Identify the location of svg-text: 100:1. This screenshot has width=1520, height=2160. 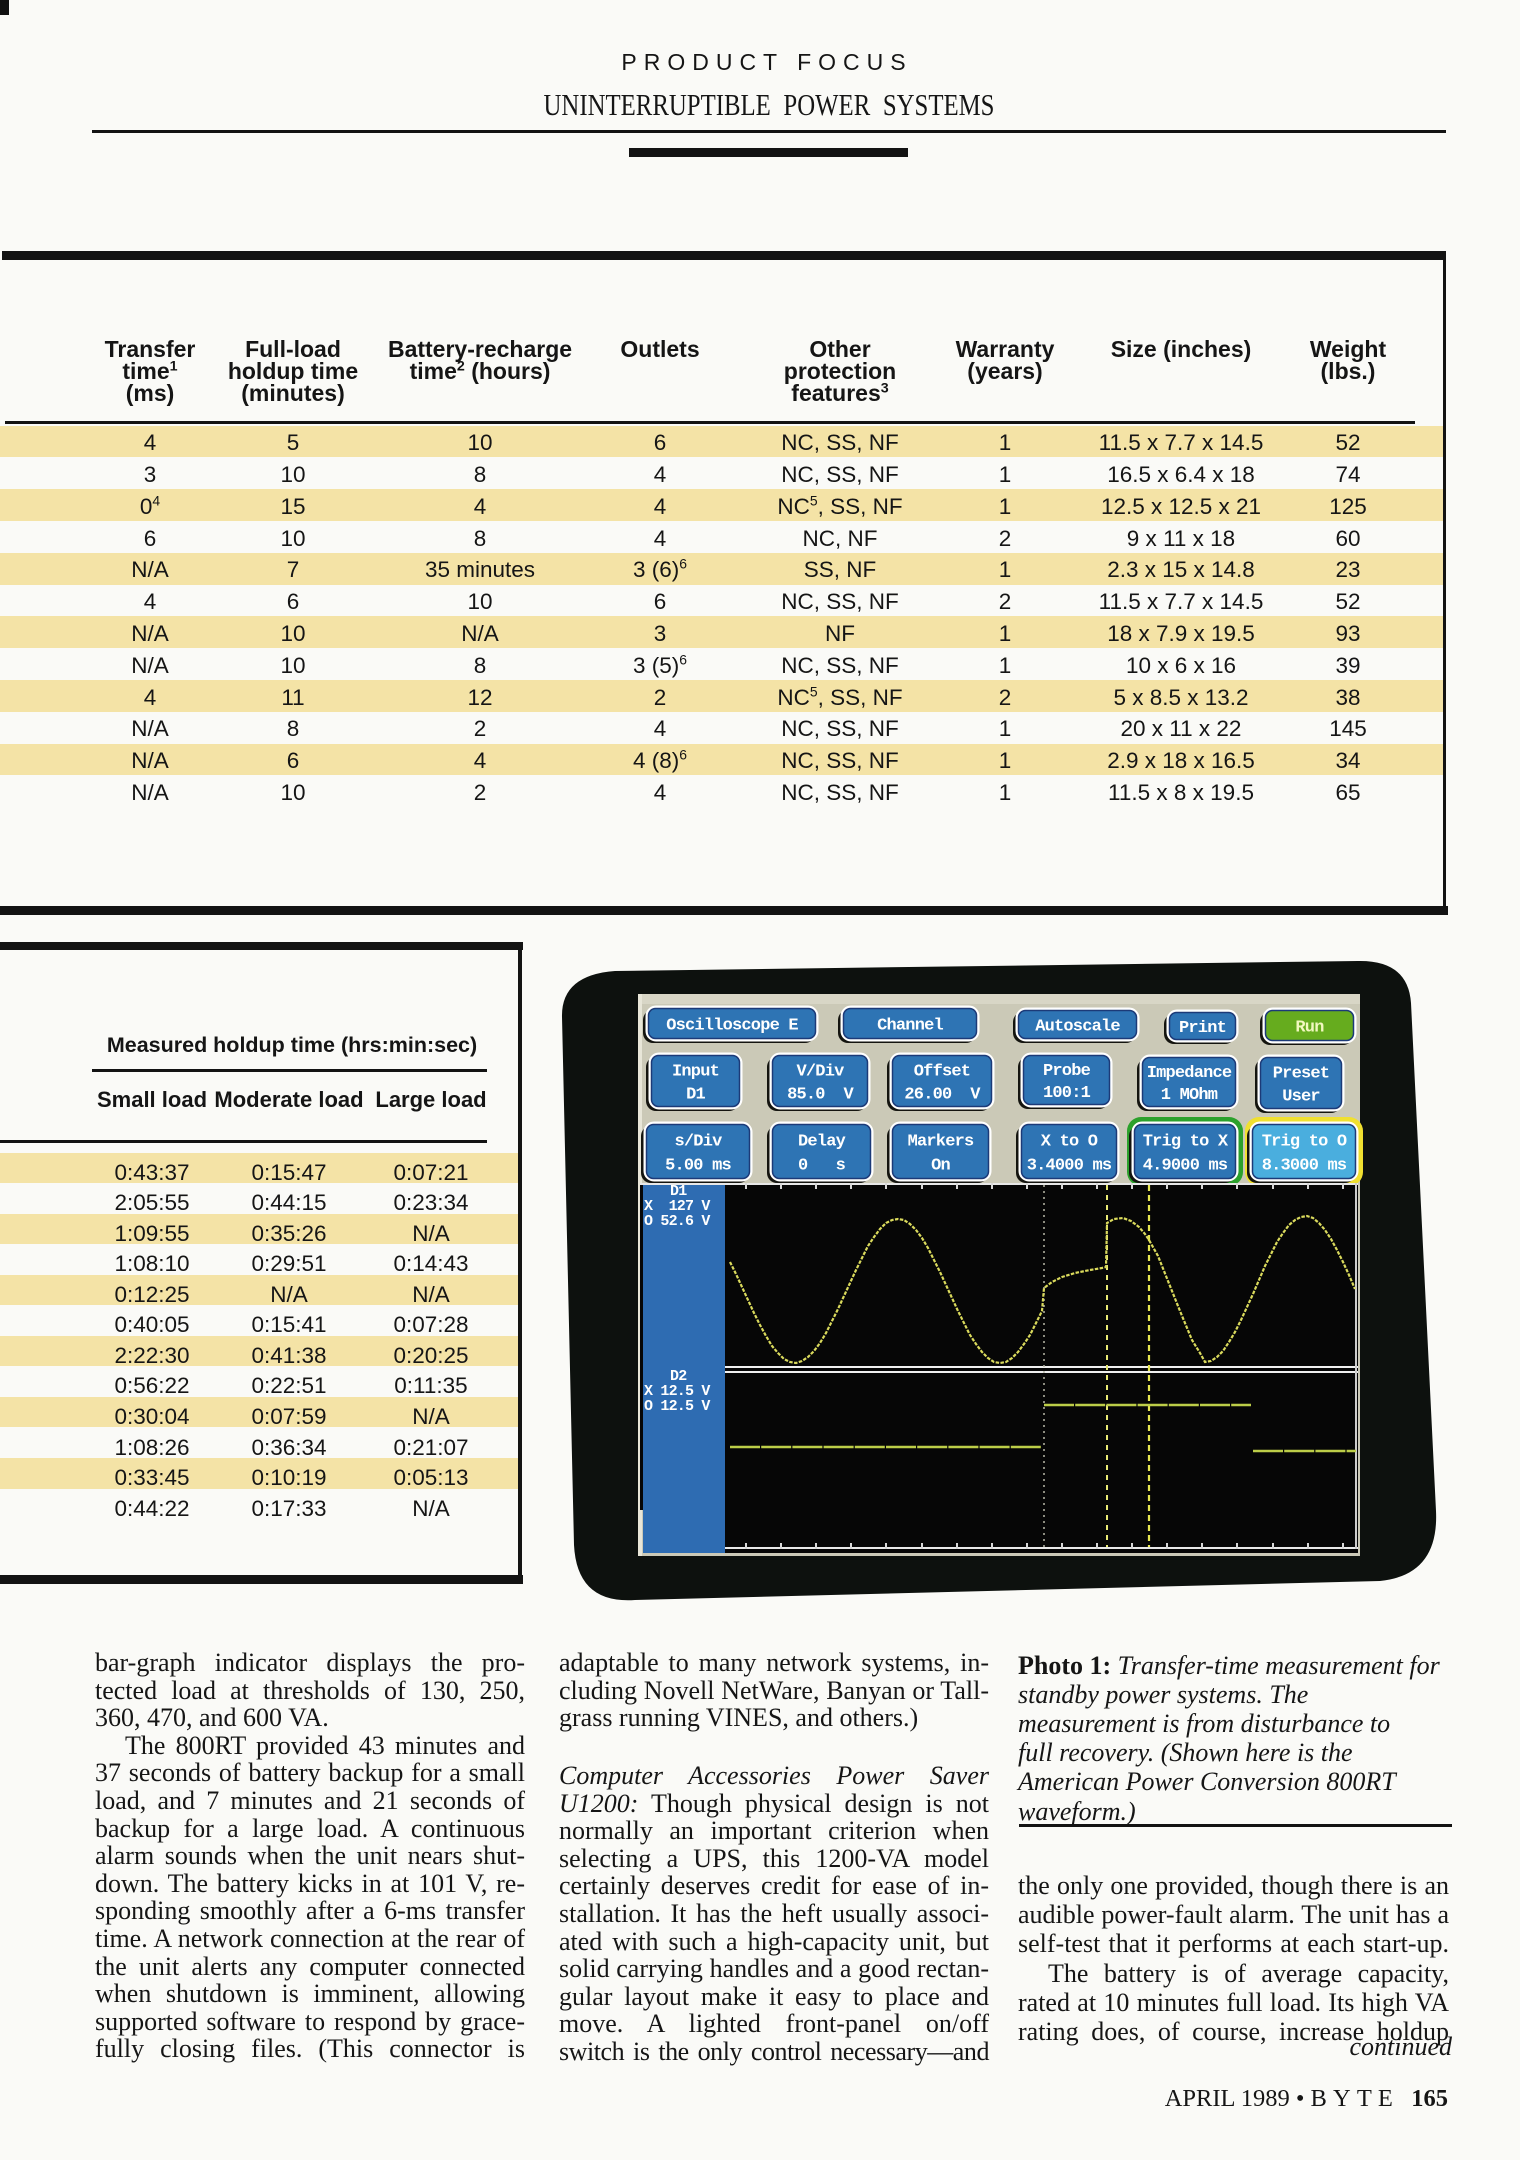
(1067, 1093).